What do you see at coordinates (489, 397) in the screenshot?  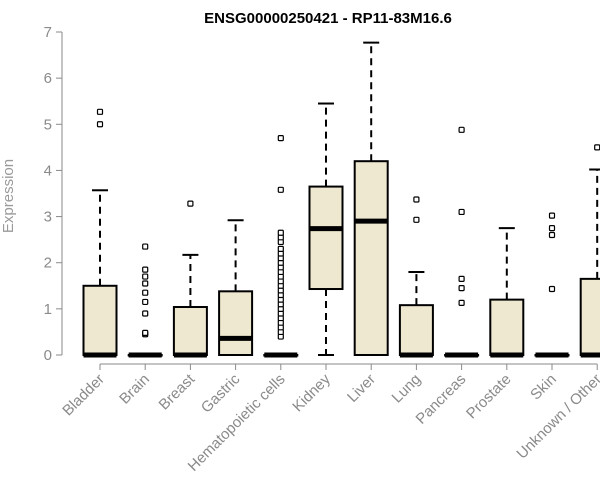 I see `x-tick-label: Prostate` at bounding box center [489, 397].